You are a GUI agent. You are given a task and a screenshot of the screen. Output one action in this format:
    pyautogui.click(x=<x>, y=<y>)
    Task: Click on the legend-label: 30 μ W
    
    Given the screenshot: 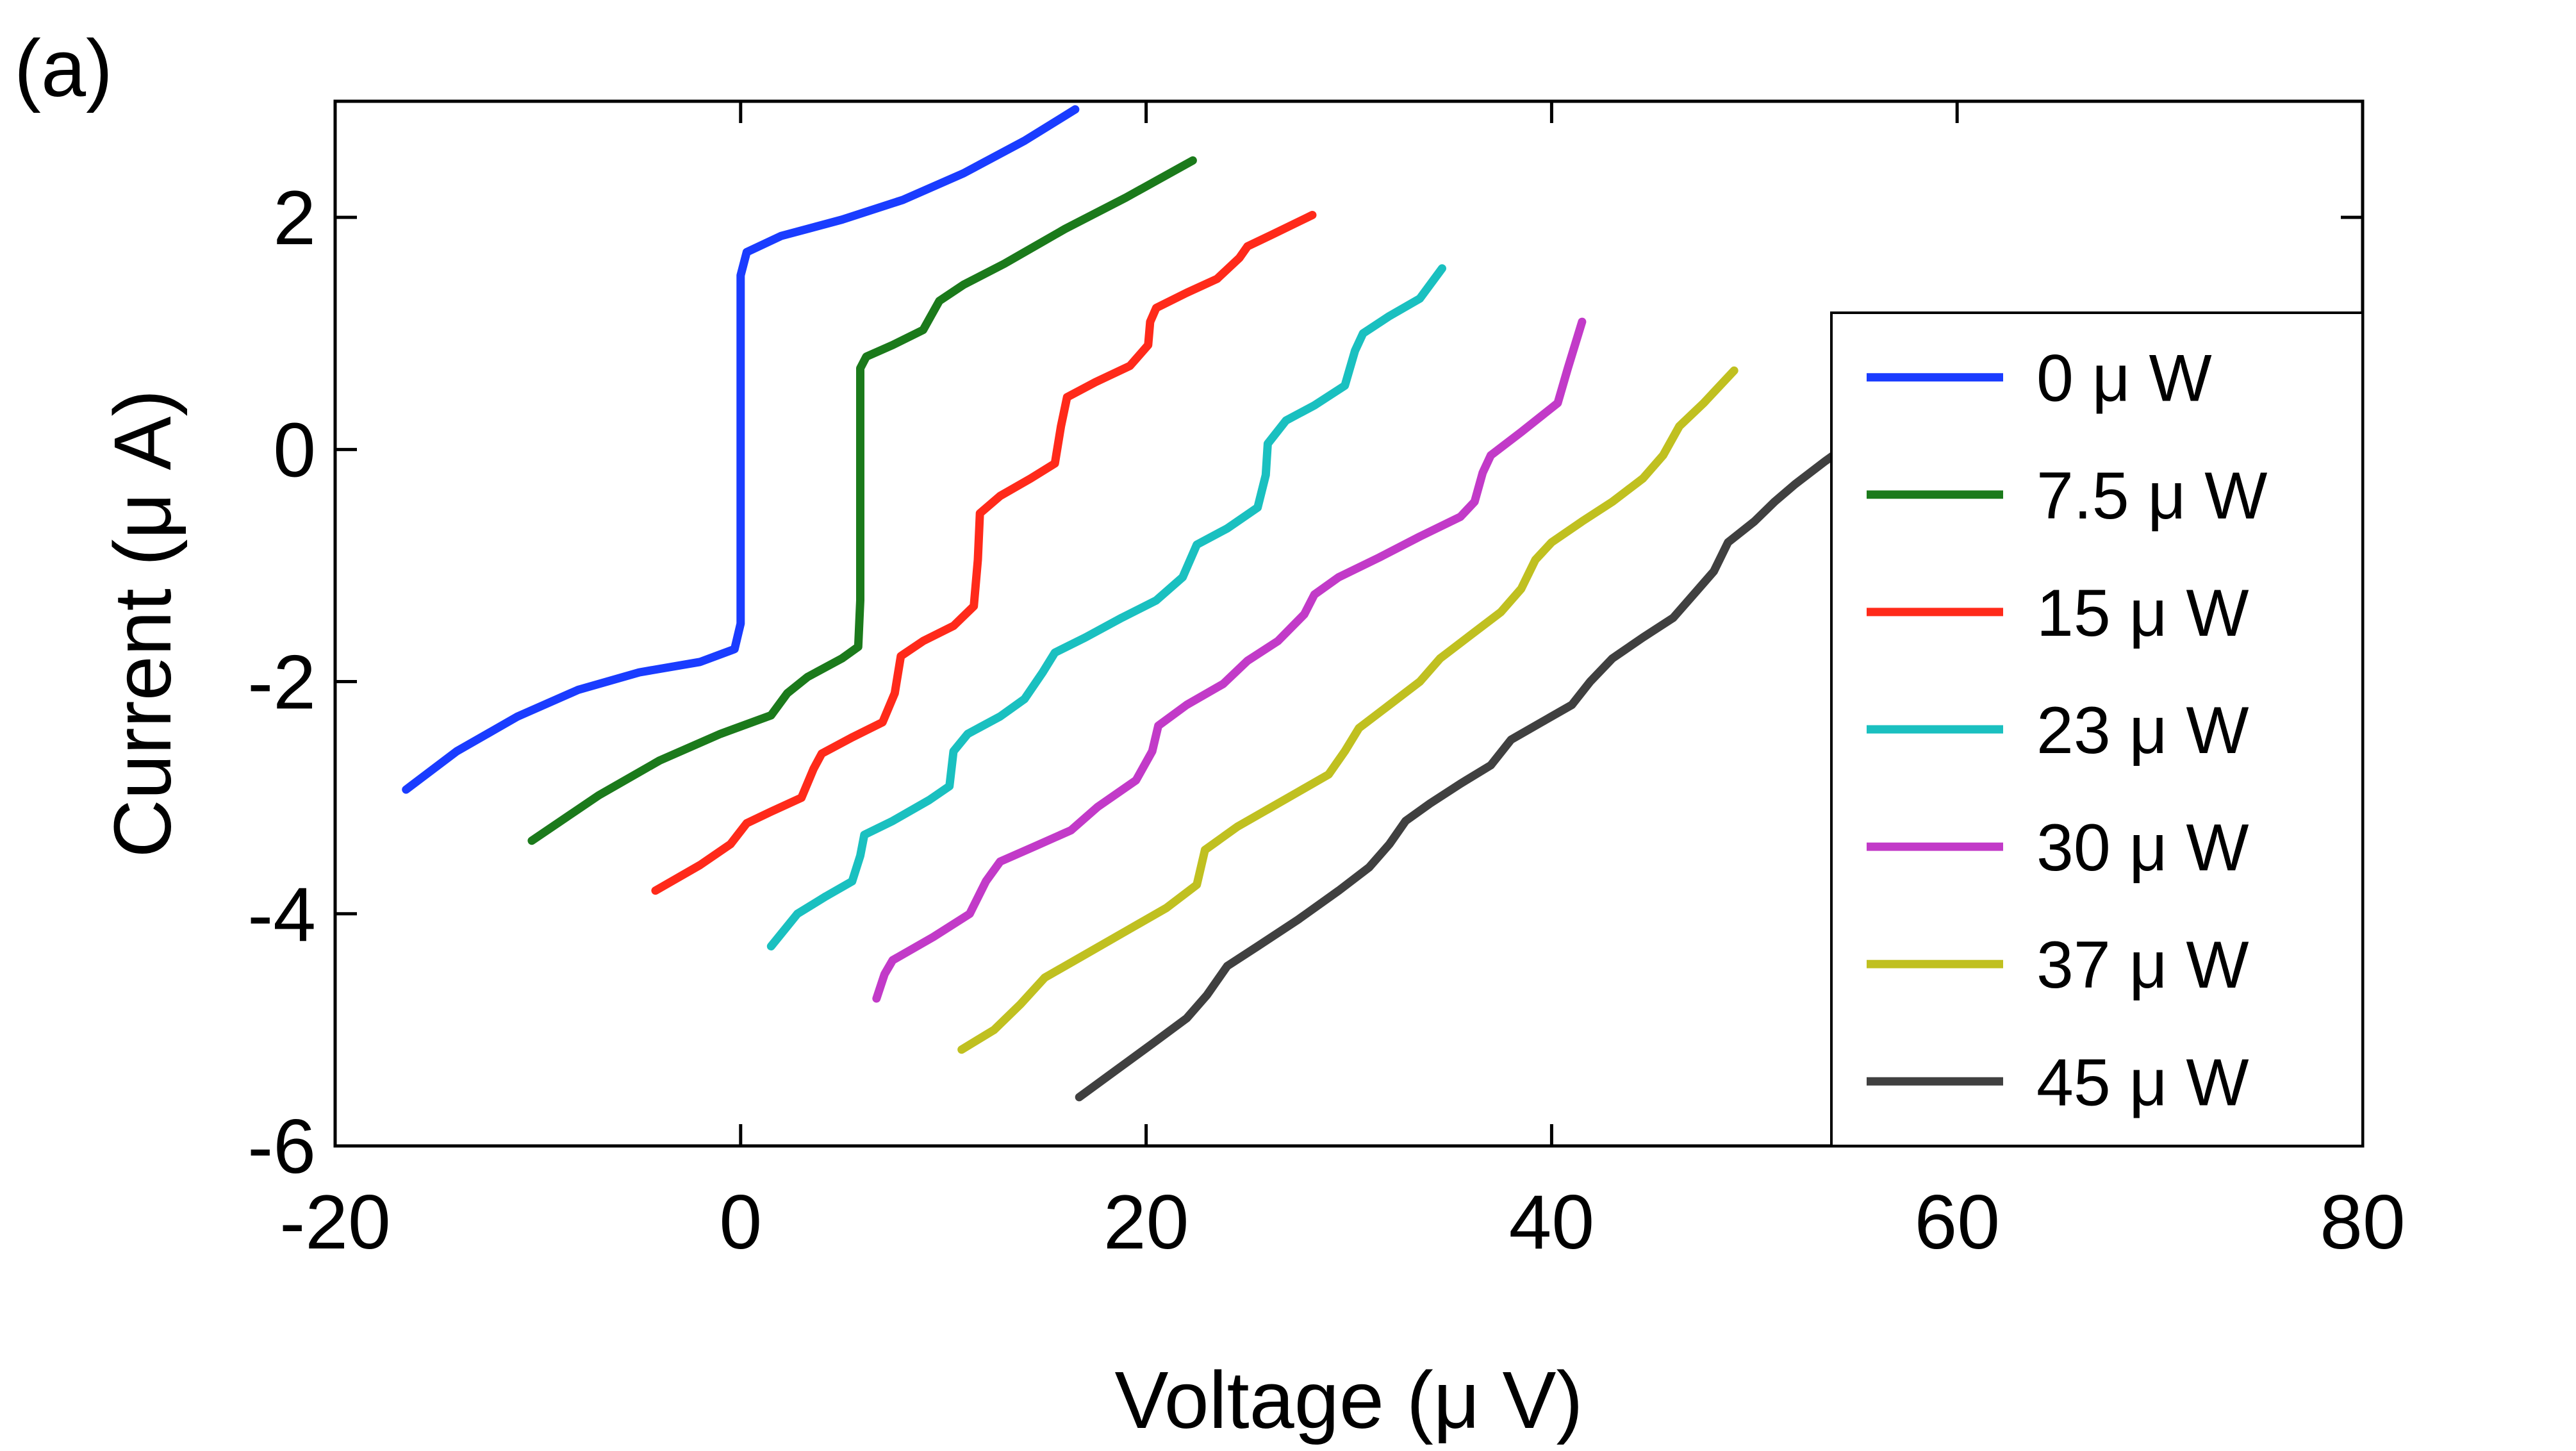 What is the action you would take?
    pyautogui.click(x=2142, y=848)
    